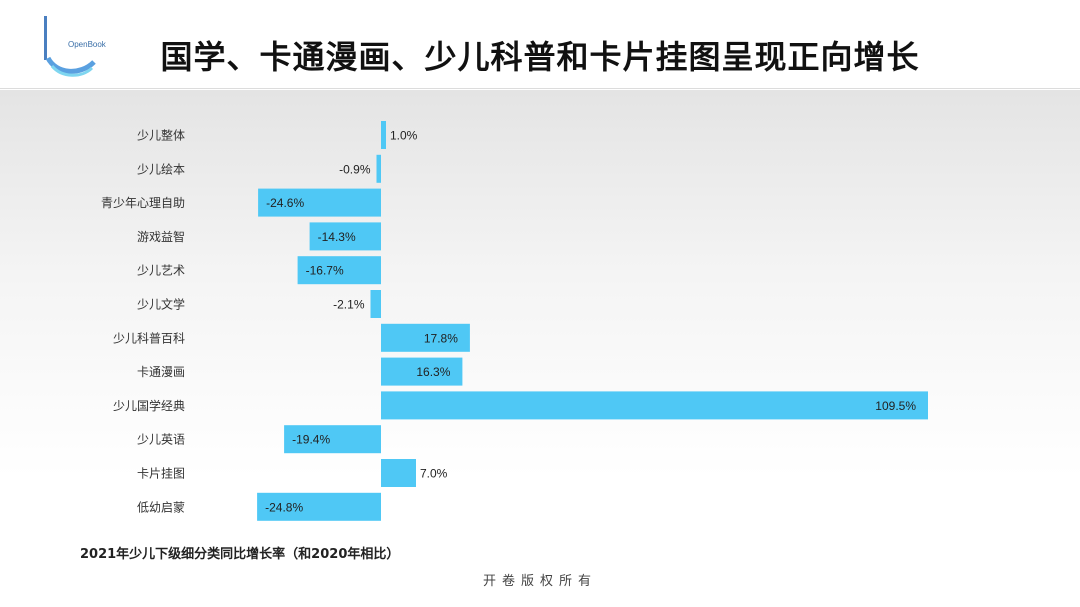  What do you see at coordinates (539, 581) in the screenshot?
I see `copyright-footer: 开卷版权所有` at bounding box center [539, 581].